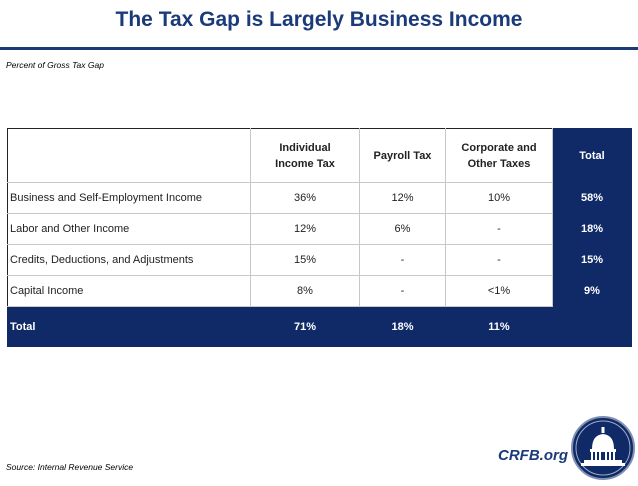 This screenshot has height=486, width=638. Describe the element at coordinates (129, 291) in the screenshot. I see `row-label: Capital Income` at that location.